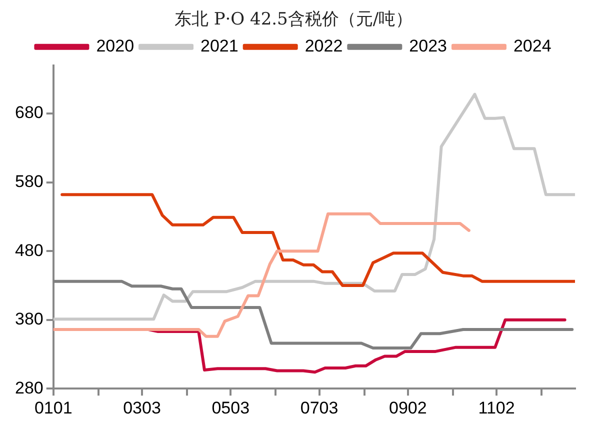 The height and width of the screenshot is (430, 591). Describe the element at coordinates (142, 408) in the screenshot. I see `x-tick-label: 0303` at that location.